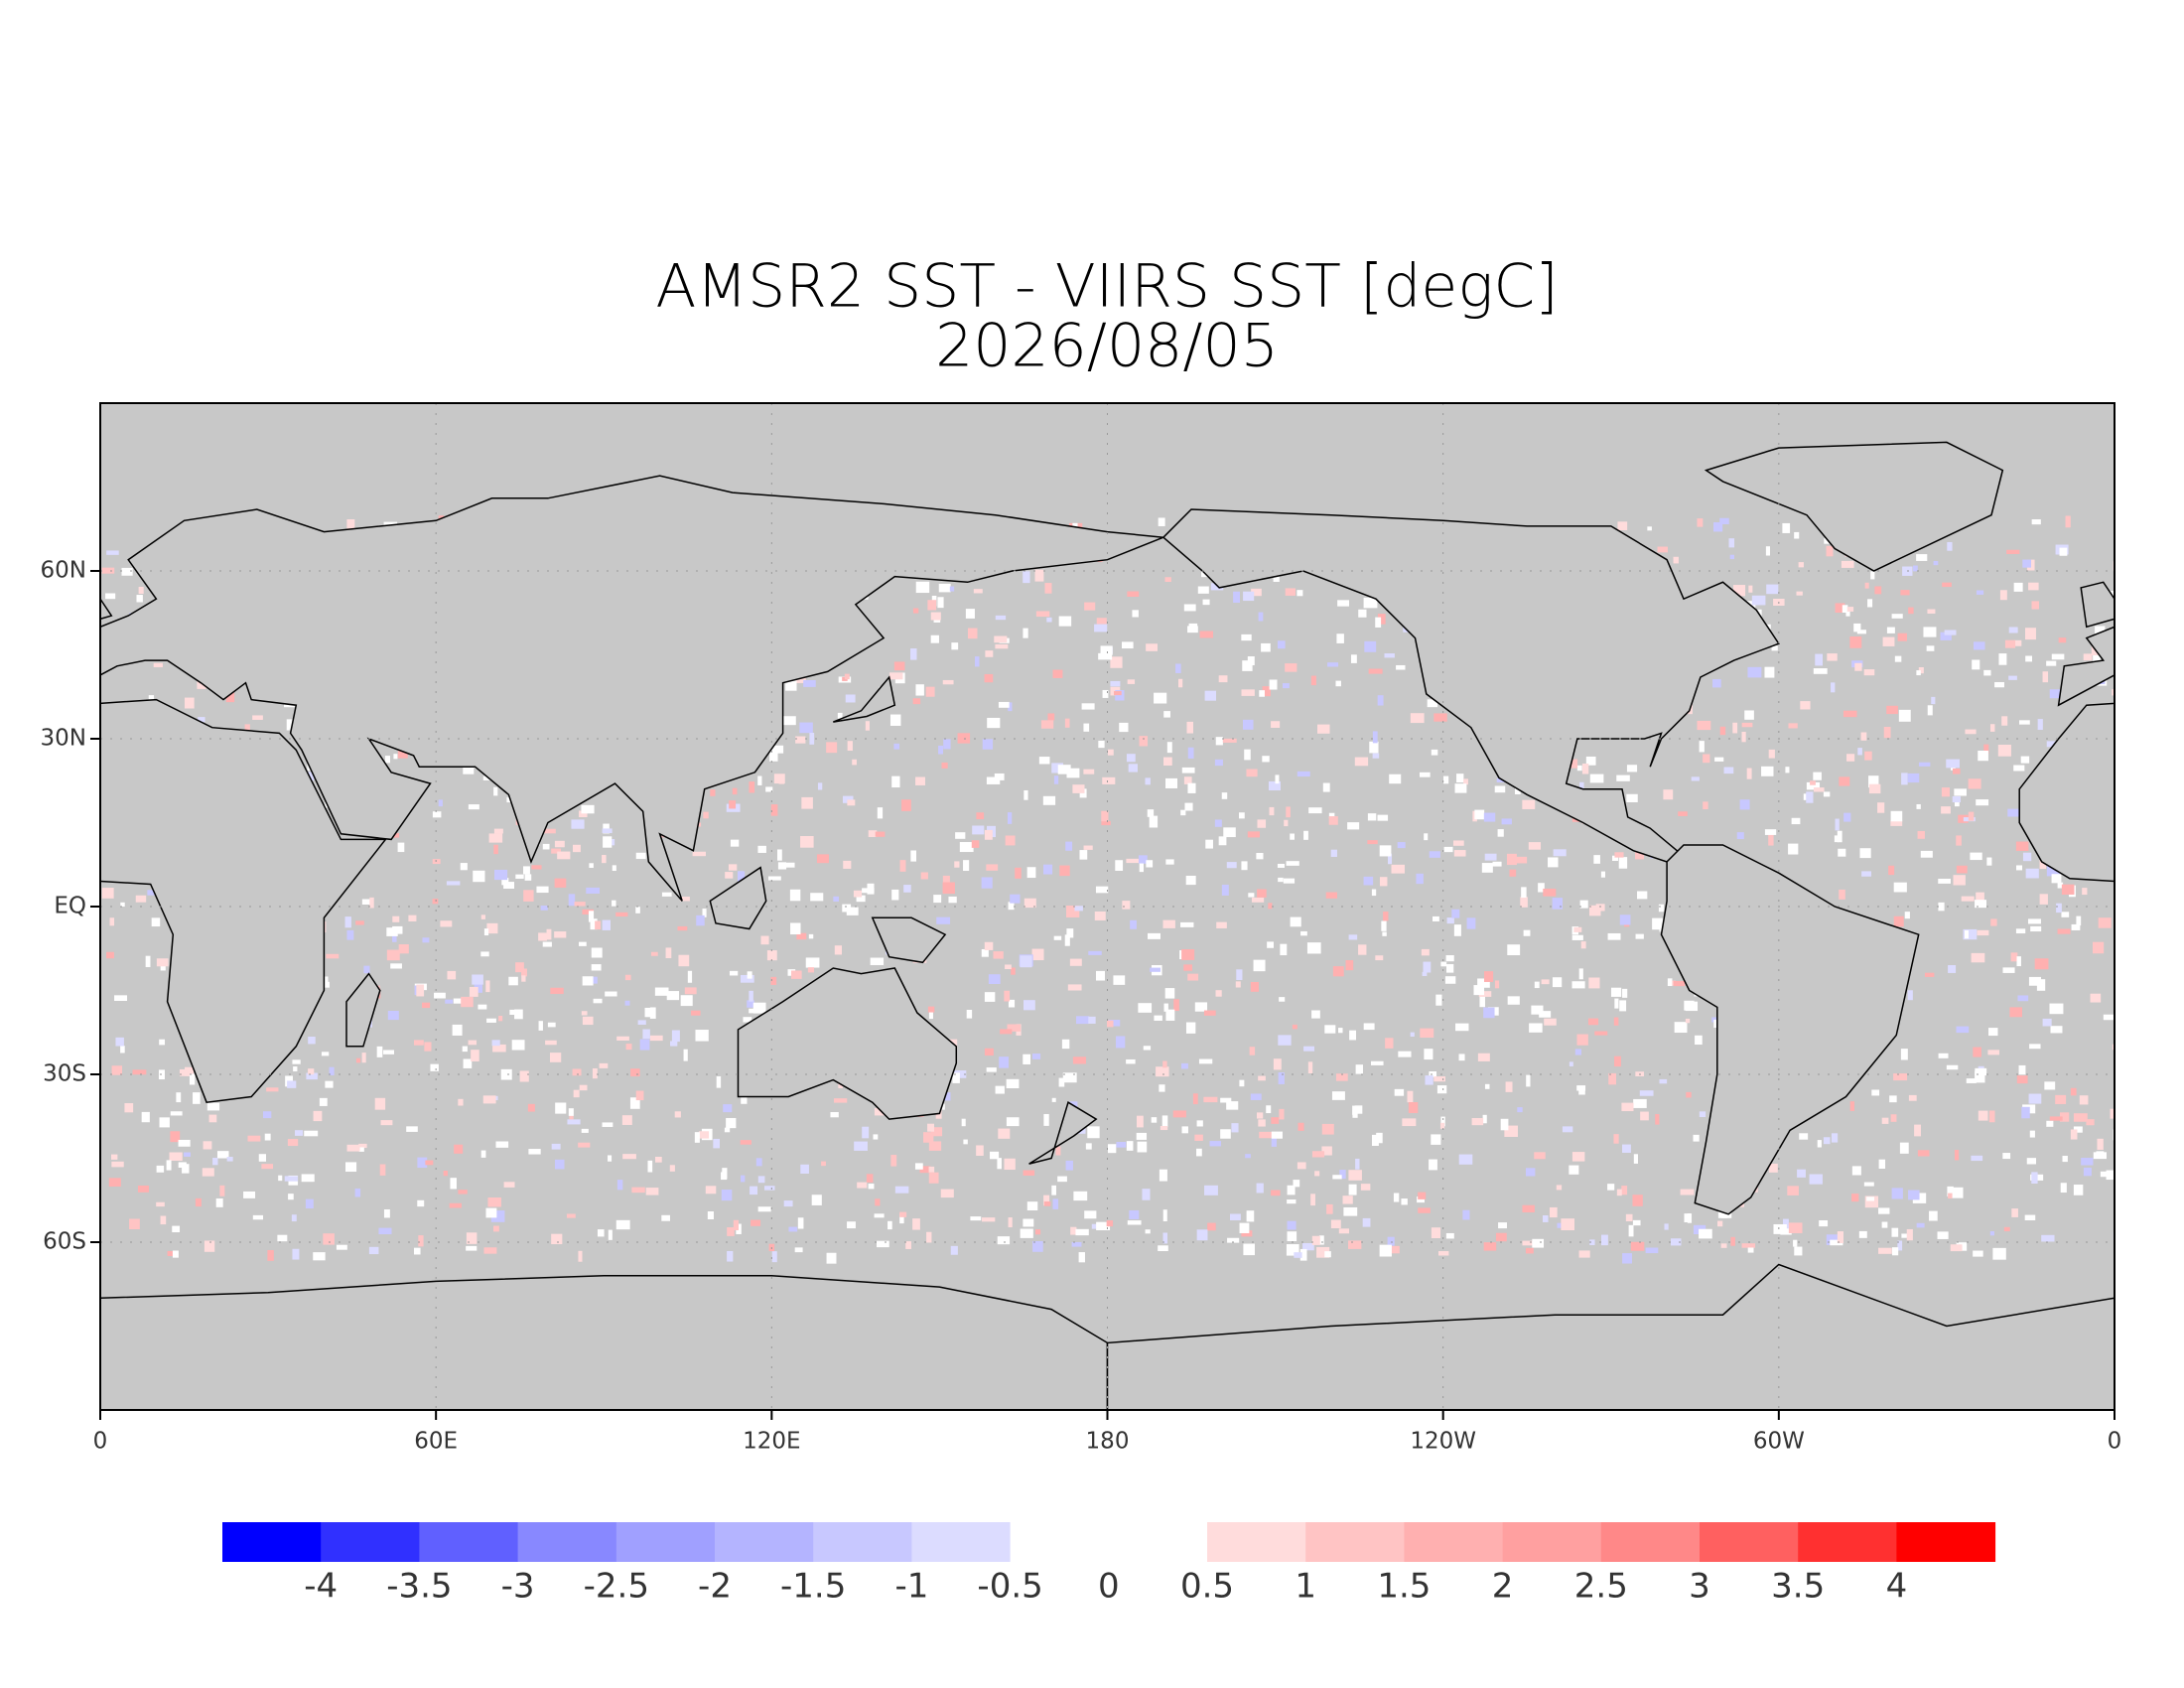 The width and height of the screenshot is (2184, 1688). I want to click on title: AMSR2 SST - VIIRS SST [degC], so click(1106, 287).